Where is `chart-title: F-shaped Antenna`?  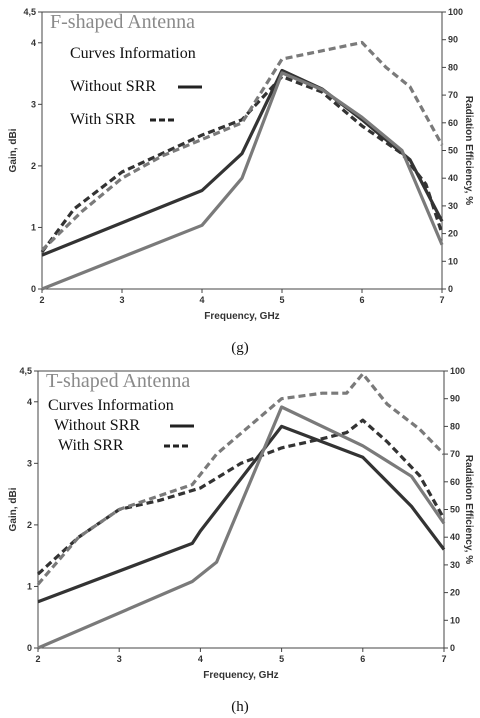 chart-title: F-shaped Antenna is located at coordinates (122, 22).